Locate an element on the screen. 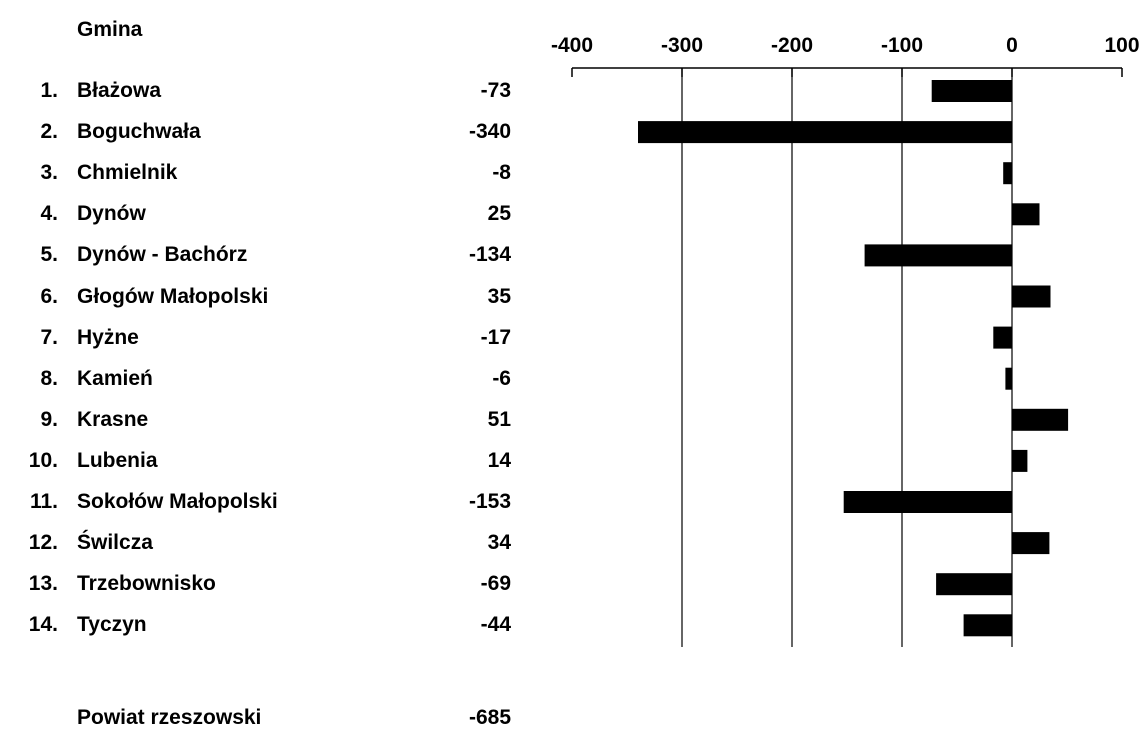  data-label: 35 is located at coordinates (499, 296).